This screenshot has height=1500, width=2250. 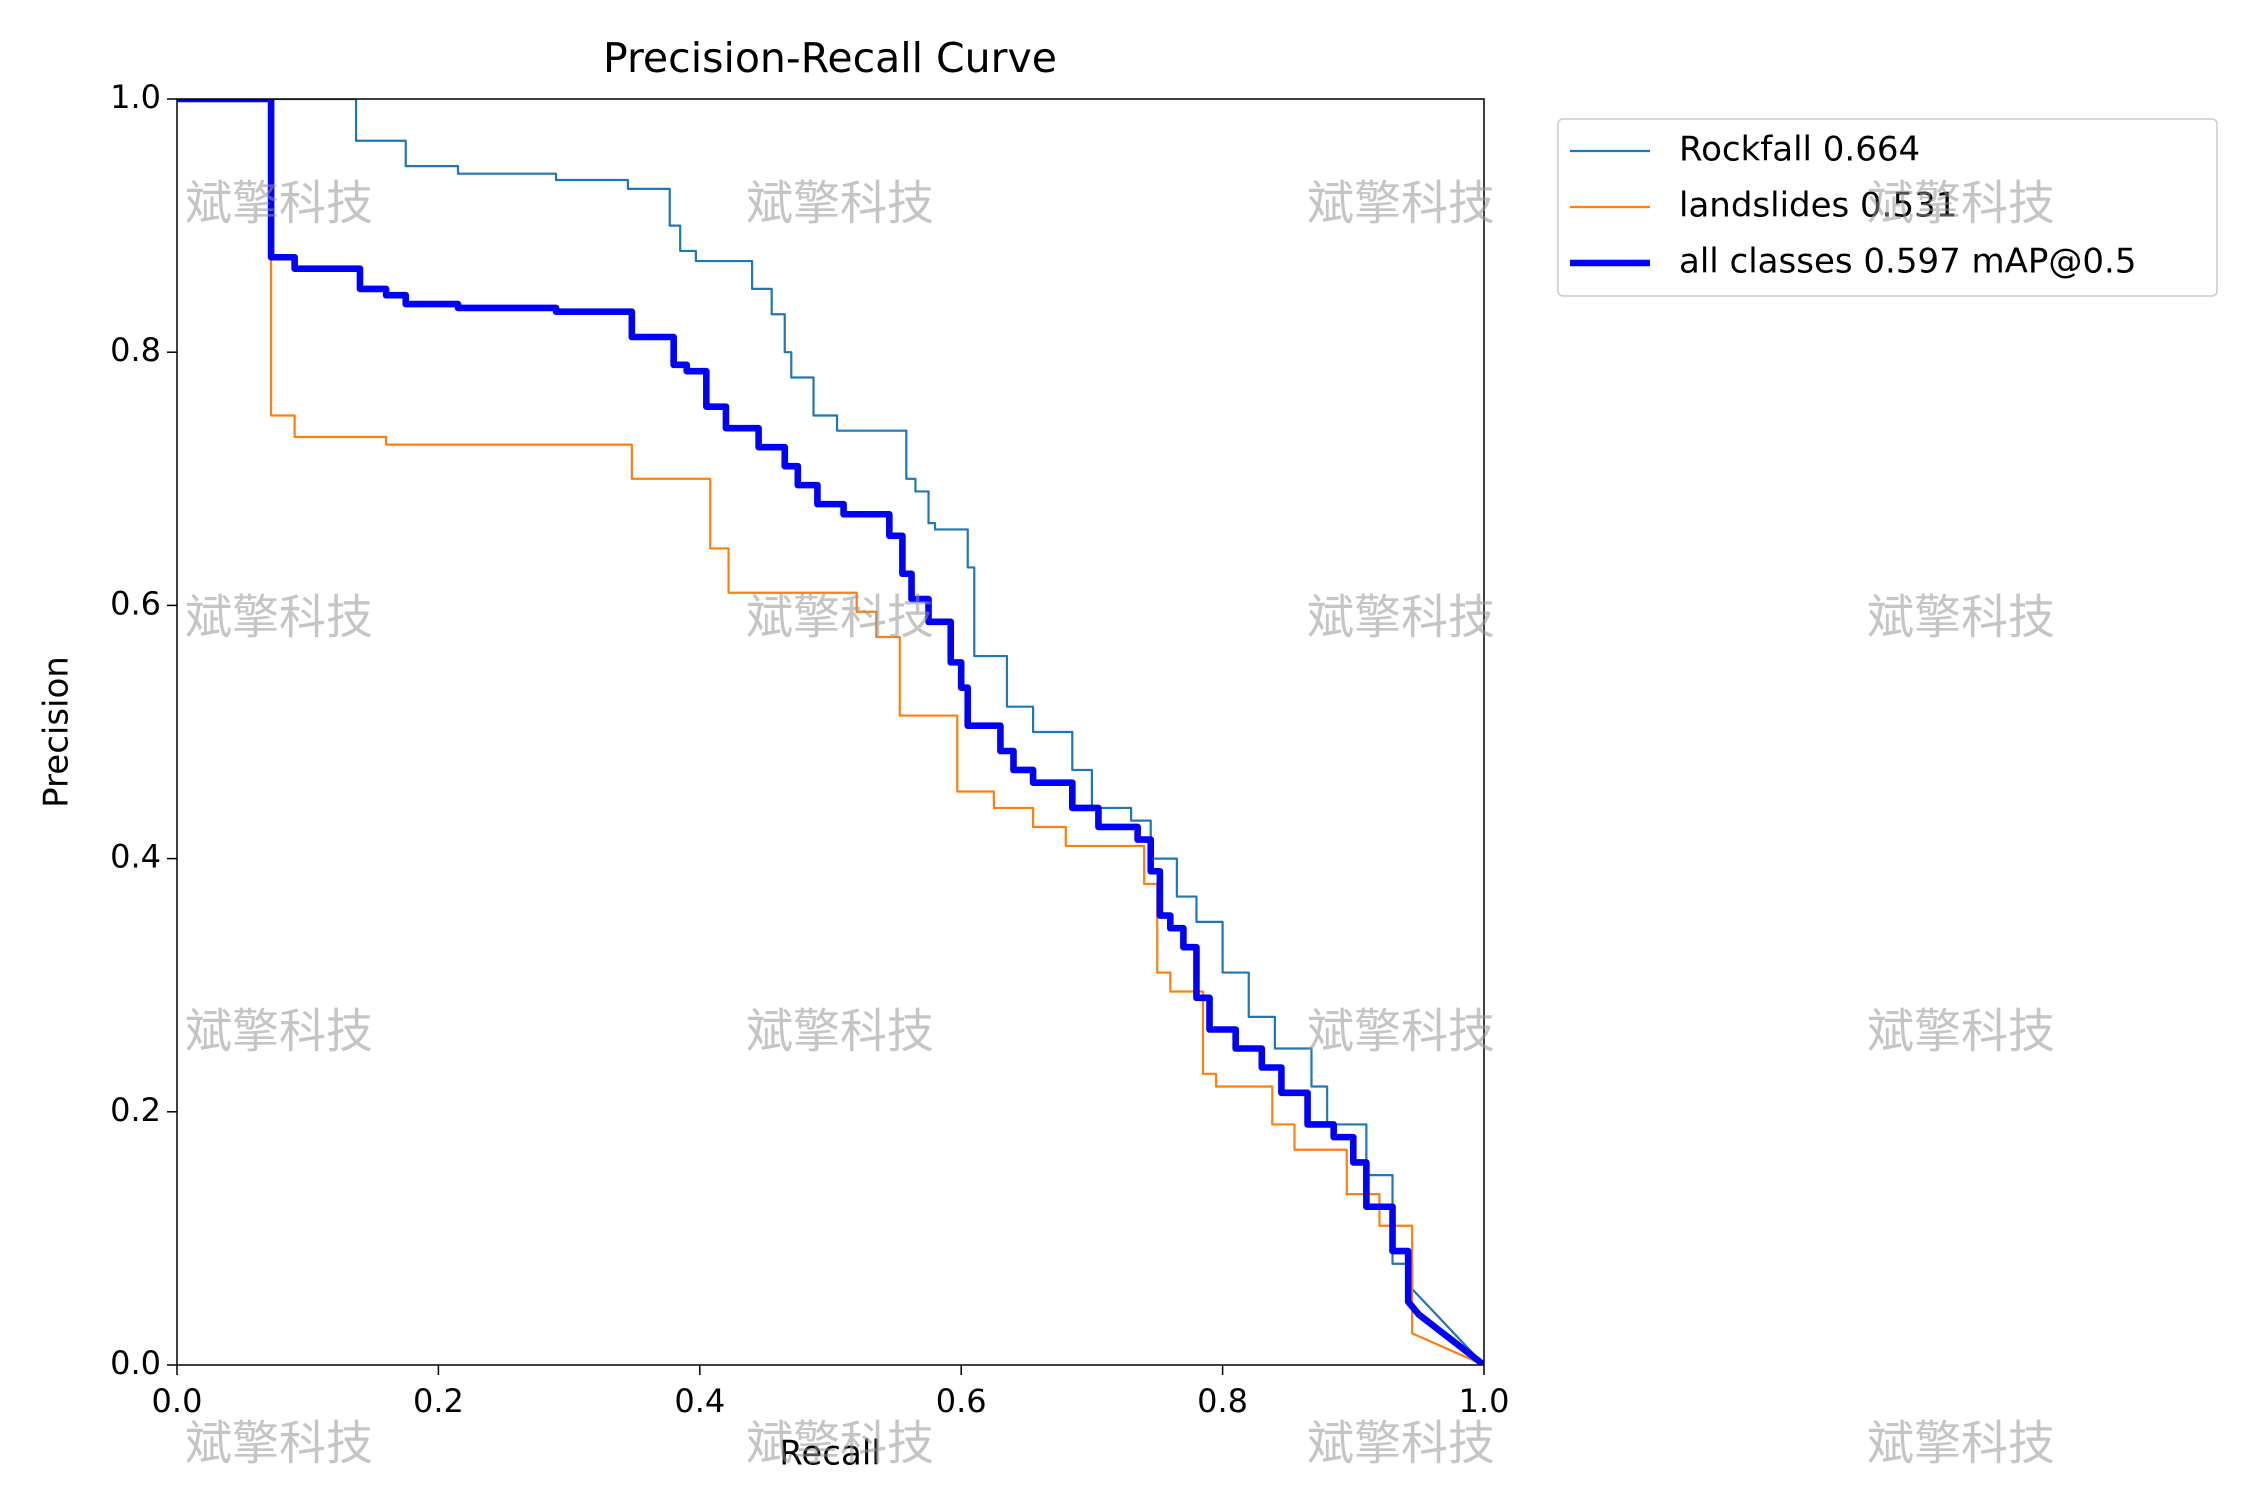 What do you see at coordinates (961, 1401) in the screenshot?
I see `x-tick-label: 0.6` at bounding box center [961, 1401].